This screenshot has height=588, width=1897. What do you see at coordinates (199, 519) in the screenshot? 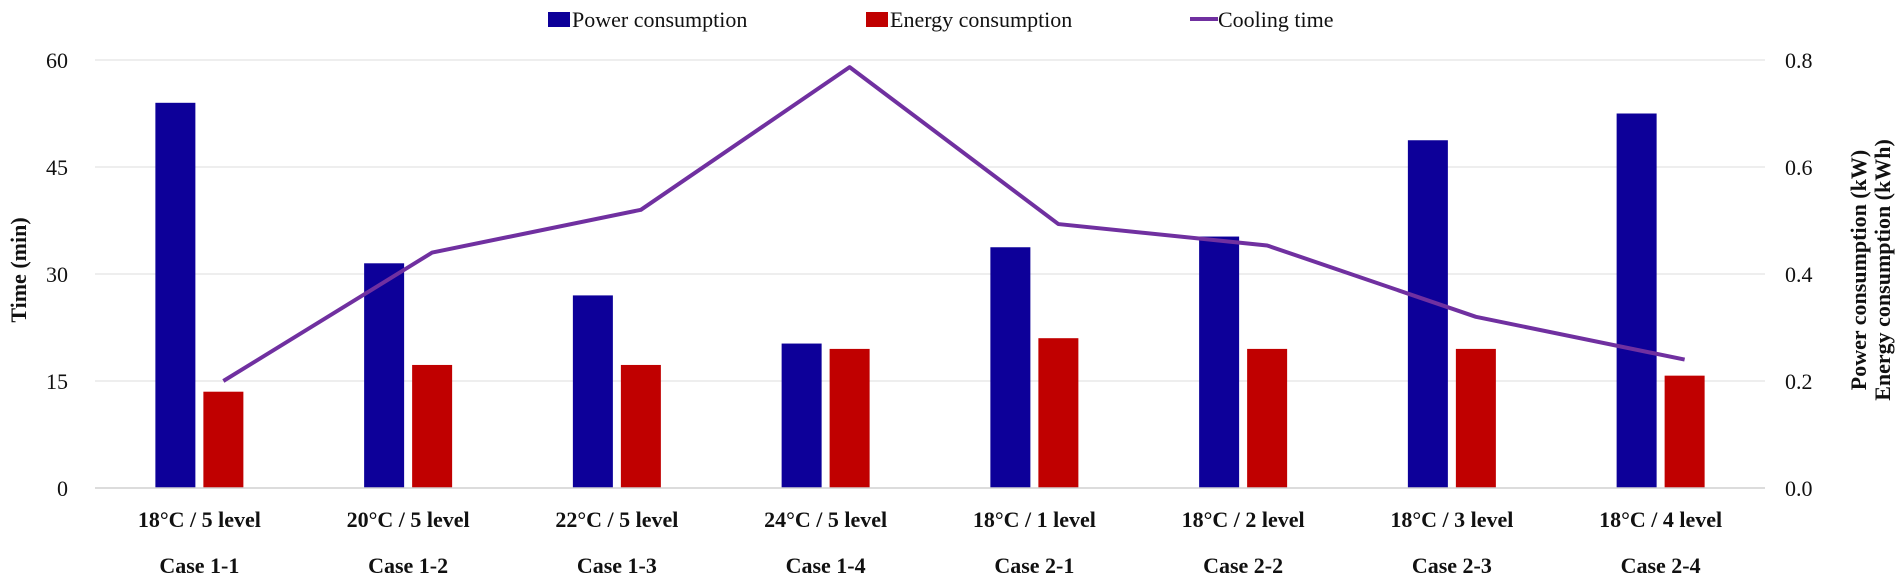
I see `category-label: 18°C / 5 level` at bounding box center [199, 519].